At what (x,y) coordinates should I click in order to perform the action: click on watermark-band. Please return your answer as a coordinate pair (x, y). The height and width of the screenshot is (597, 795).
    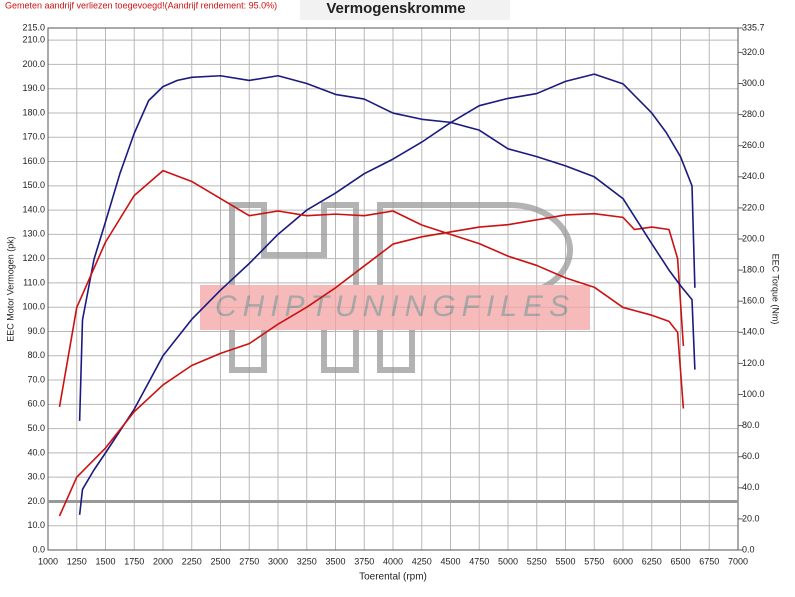
    Looking at the image, I should click on (395, 307).